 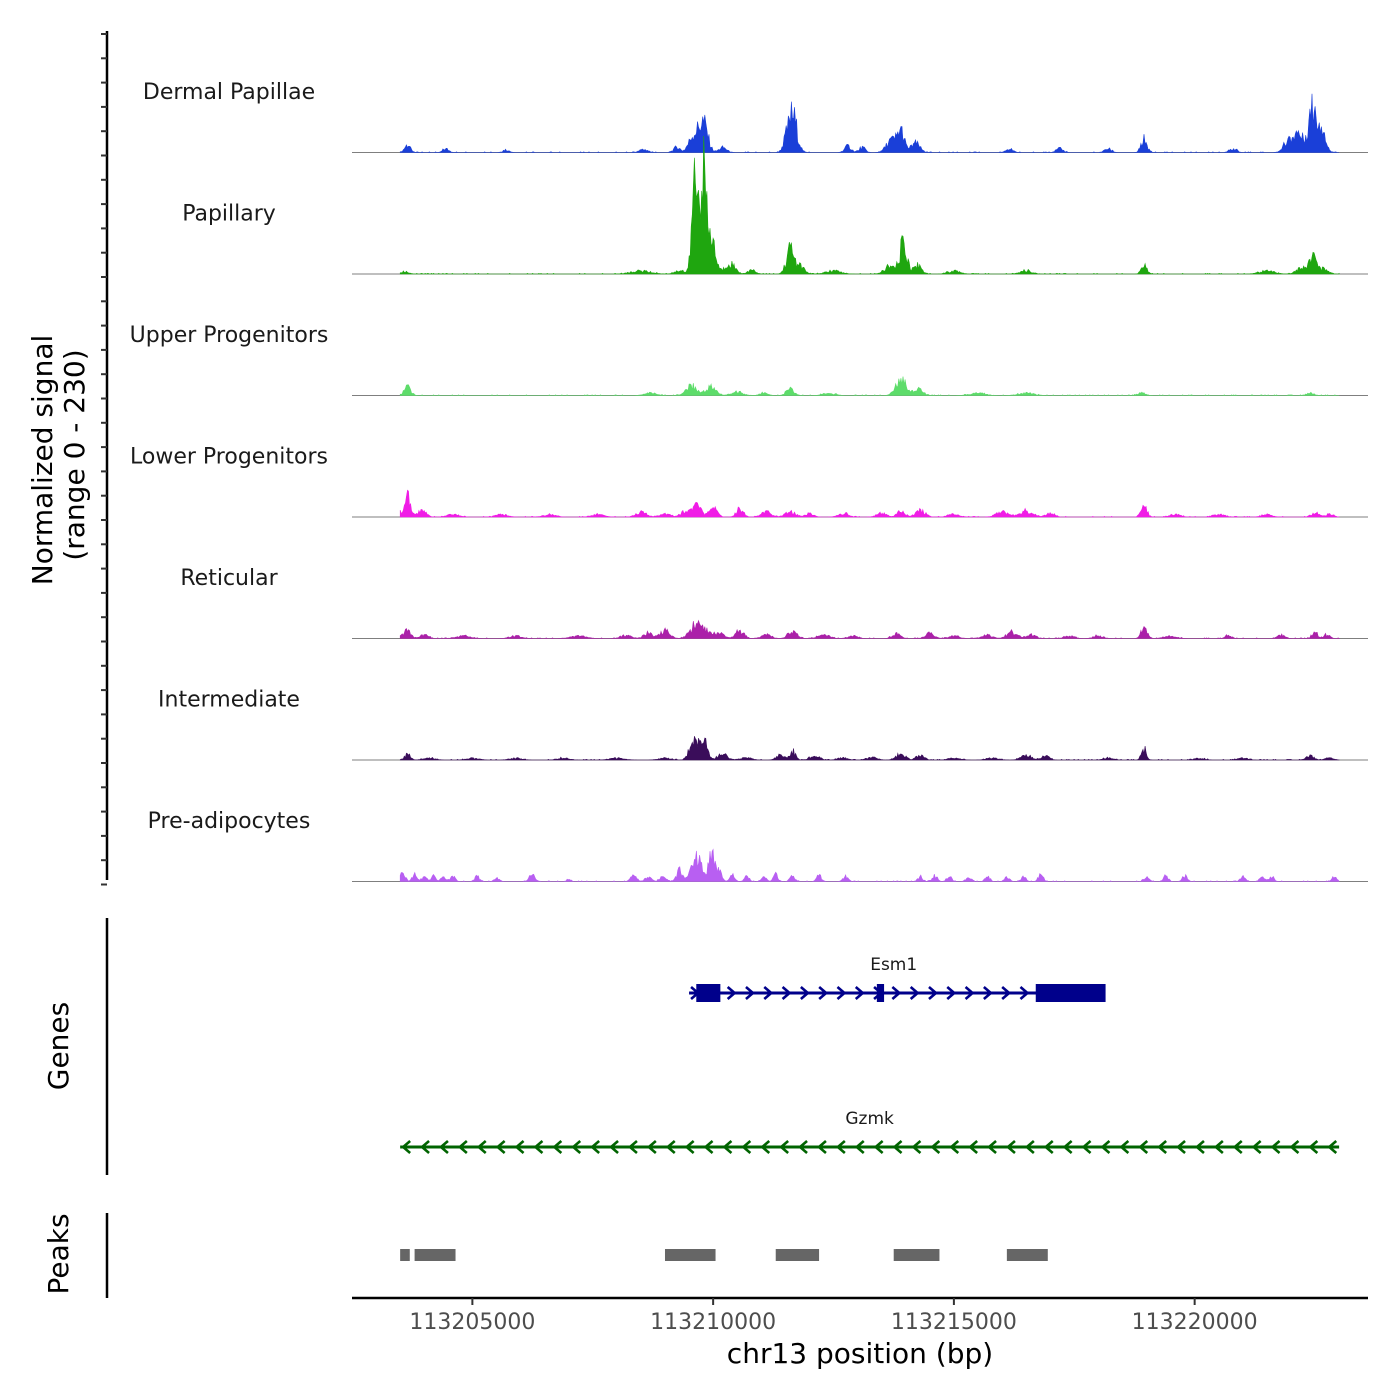 What do you see at coordinates (229, 700) in the screenshot?
I see `track-label: Intermediate` at bounding box center [229, 700].